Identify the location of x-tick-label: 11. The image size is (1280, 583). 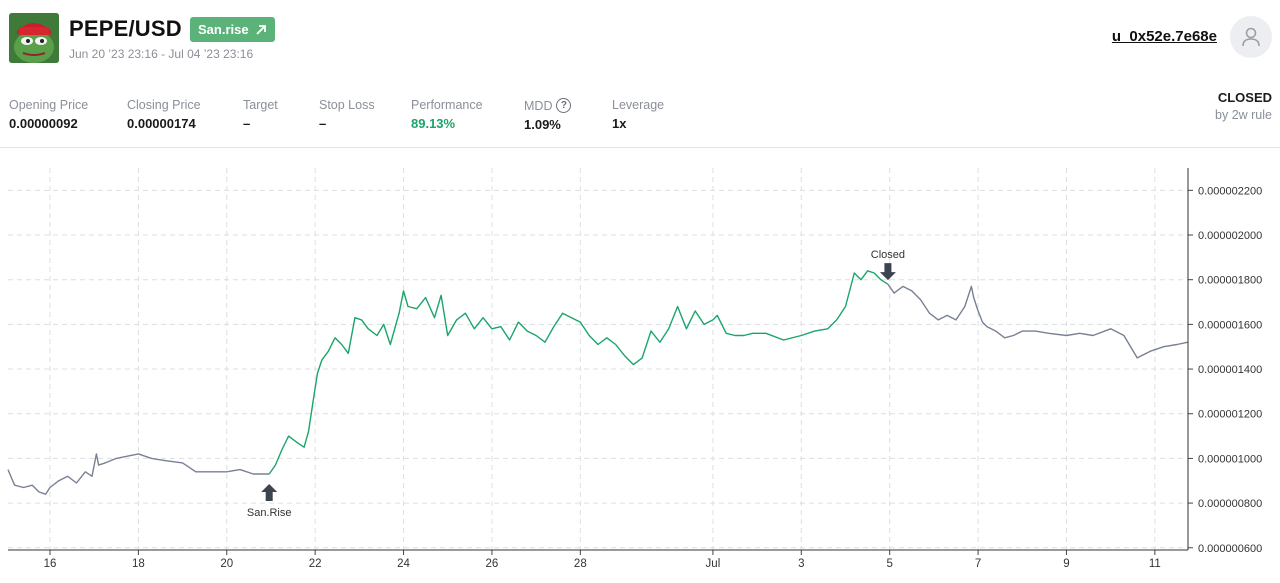
(1155, 564).